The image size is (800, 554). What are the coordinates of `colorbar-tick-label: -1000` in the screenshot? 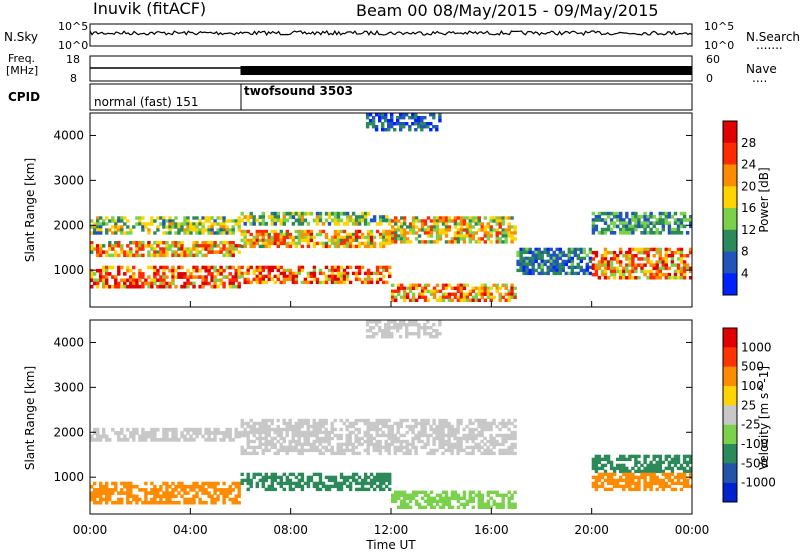 It's located at (758, 483).